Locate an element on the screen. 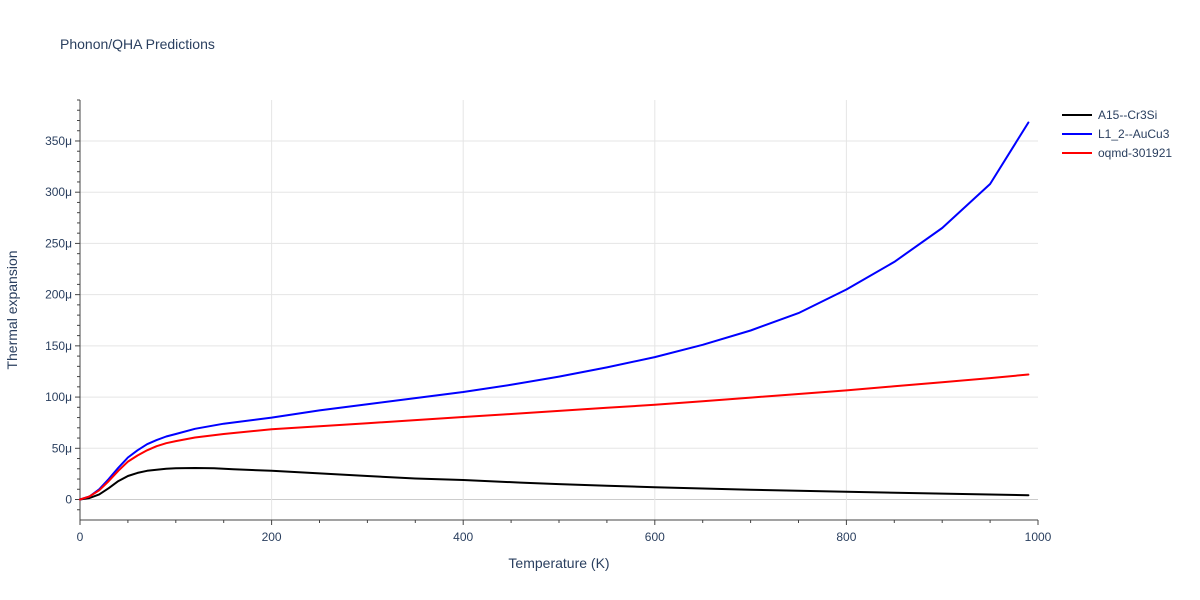  y-tick-label: 300μ is located at coordinates (58, 192).